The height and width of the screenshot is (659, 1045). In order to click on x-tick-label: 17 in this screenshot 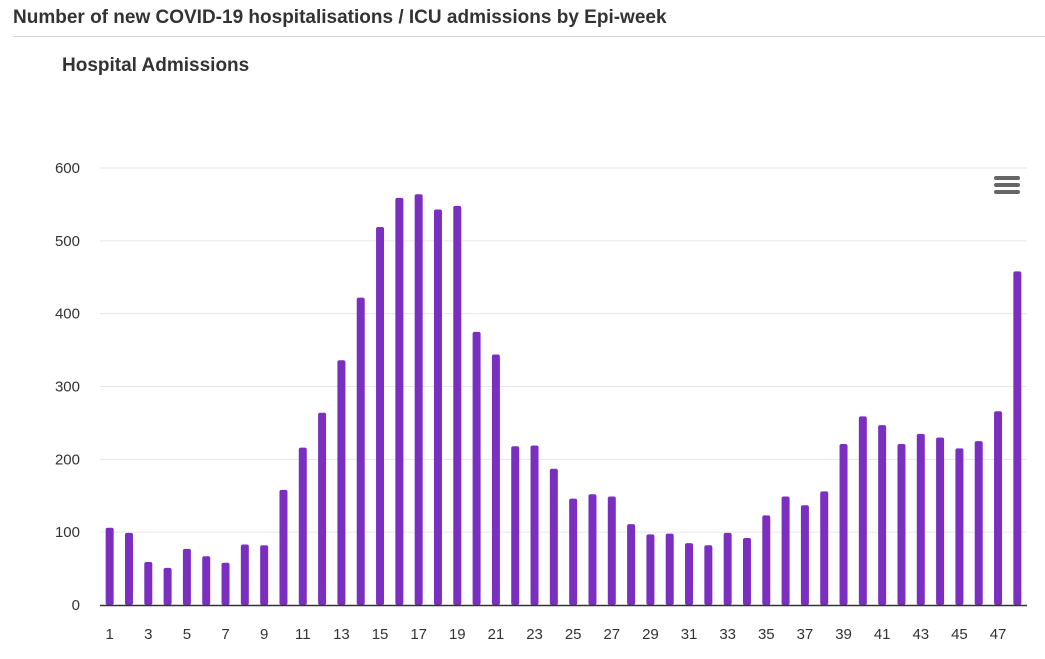, I will do `click(418, 634)`.